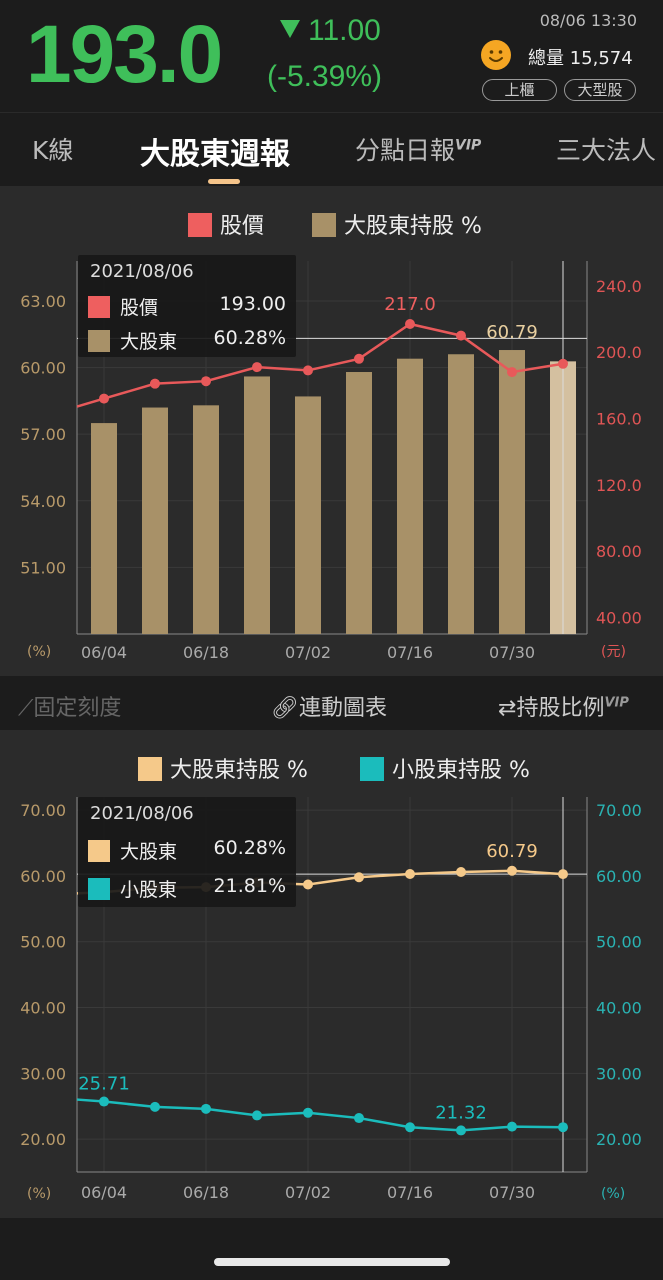 This screenshot has width=663, height=1280. What do you see at coordinates (43, 301) in the screenshot?
I see `left-tick-label: 63.00` at bounding box center [43, 301].